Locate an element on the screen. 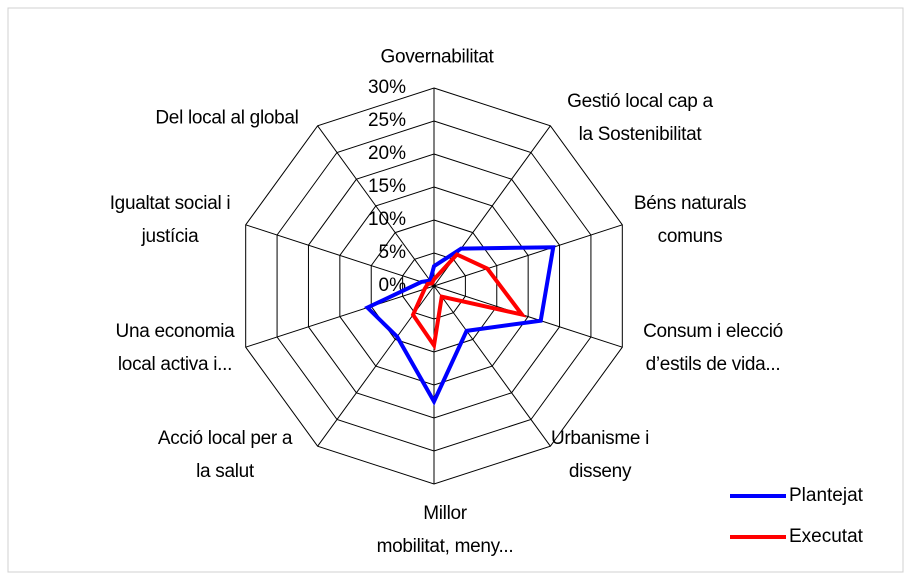 Image resolution: width=912 pixels, height=581 pixels. legend-label: Executat is located at coordinates (826, 536).